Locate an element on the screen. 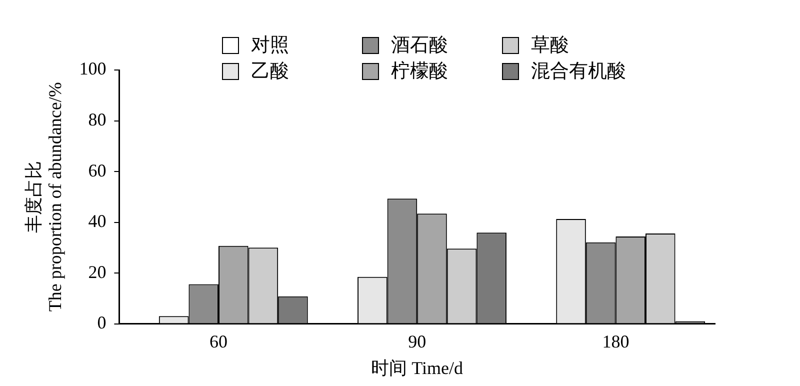 The height and width of the screenshot is (386, 800). legend-label: 对照 is located at coordinates (270, 46).